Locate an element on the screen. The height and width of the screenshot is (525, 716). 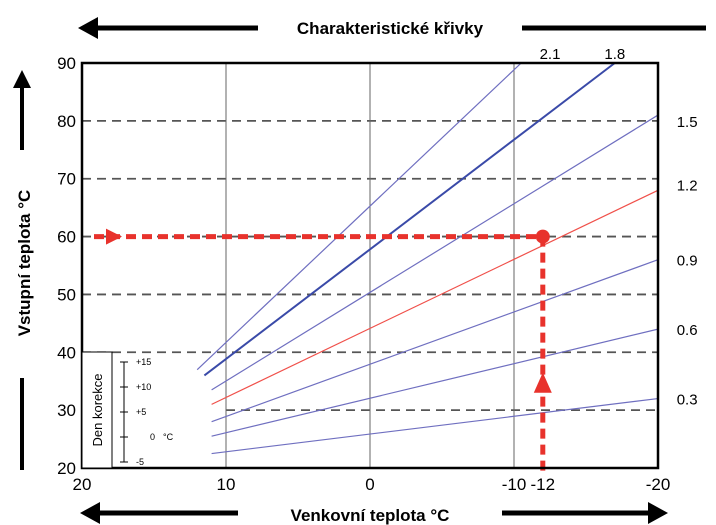
y-tick-20: 20 is located at coordinates (66, 468).